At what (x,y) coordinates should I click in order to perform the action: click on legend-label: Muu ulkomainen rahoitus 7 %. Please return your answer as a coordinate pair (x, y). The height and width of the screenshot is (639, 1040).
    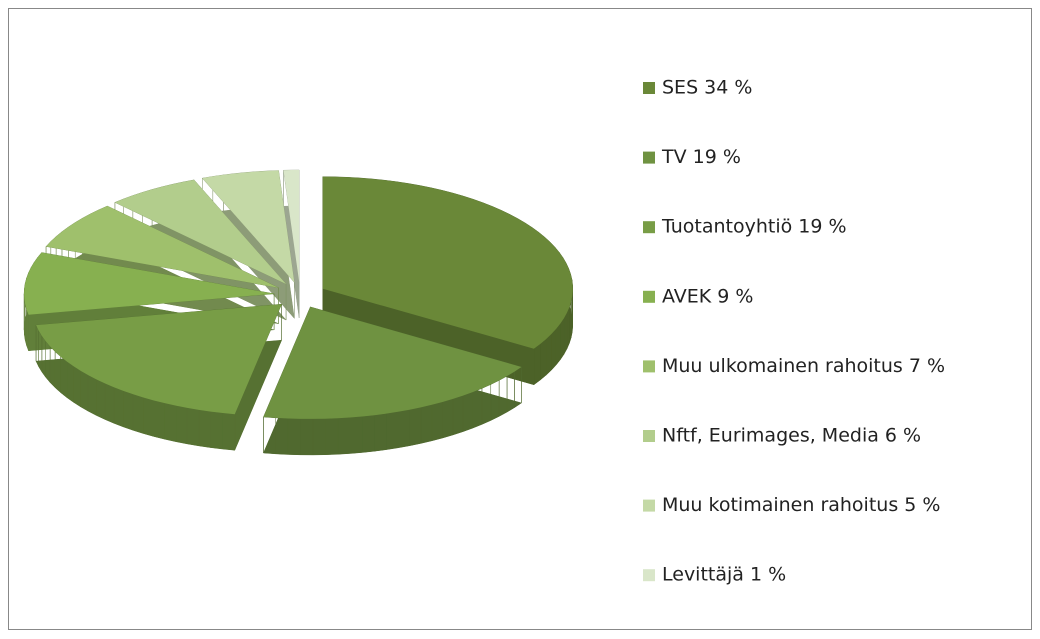
    Looking at the image, I should click on (803, 366).